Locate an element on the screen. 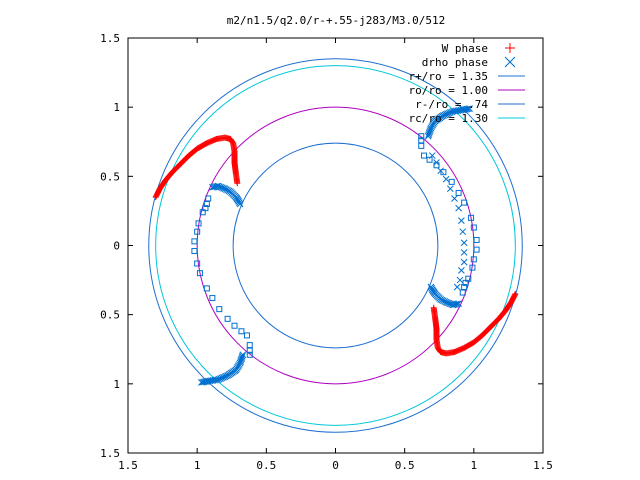  x-tick-label: 0 is located at coordinates (335, 465).